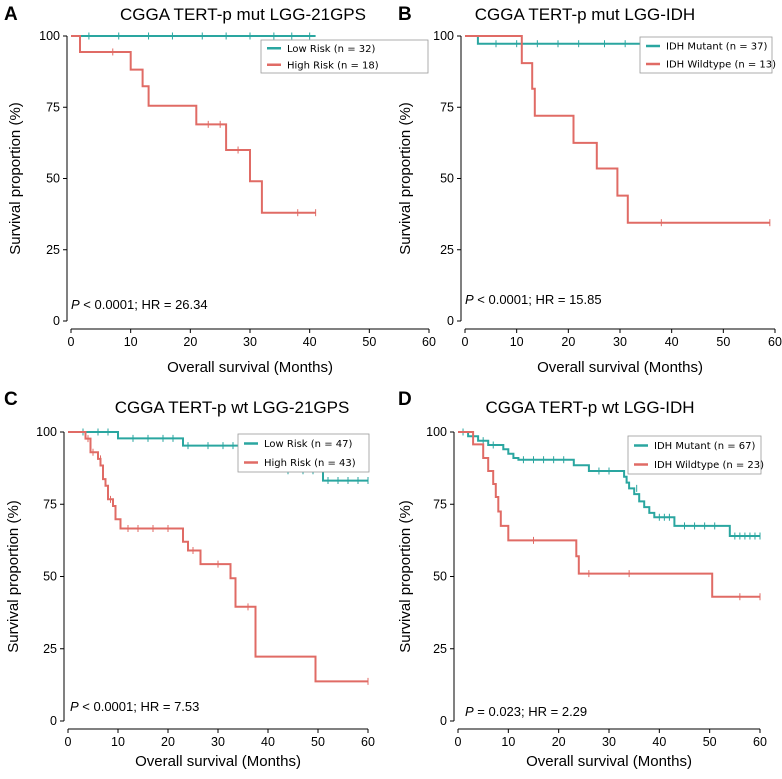 This screenshot has height=779, width=782. I want to click on legend-label: IDH Wildtype (n = 23), so click(709, 465).